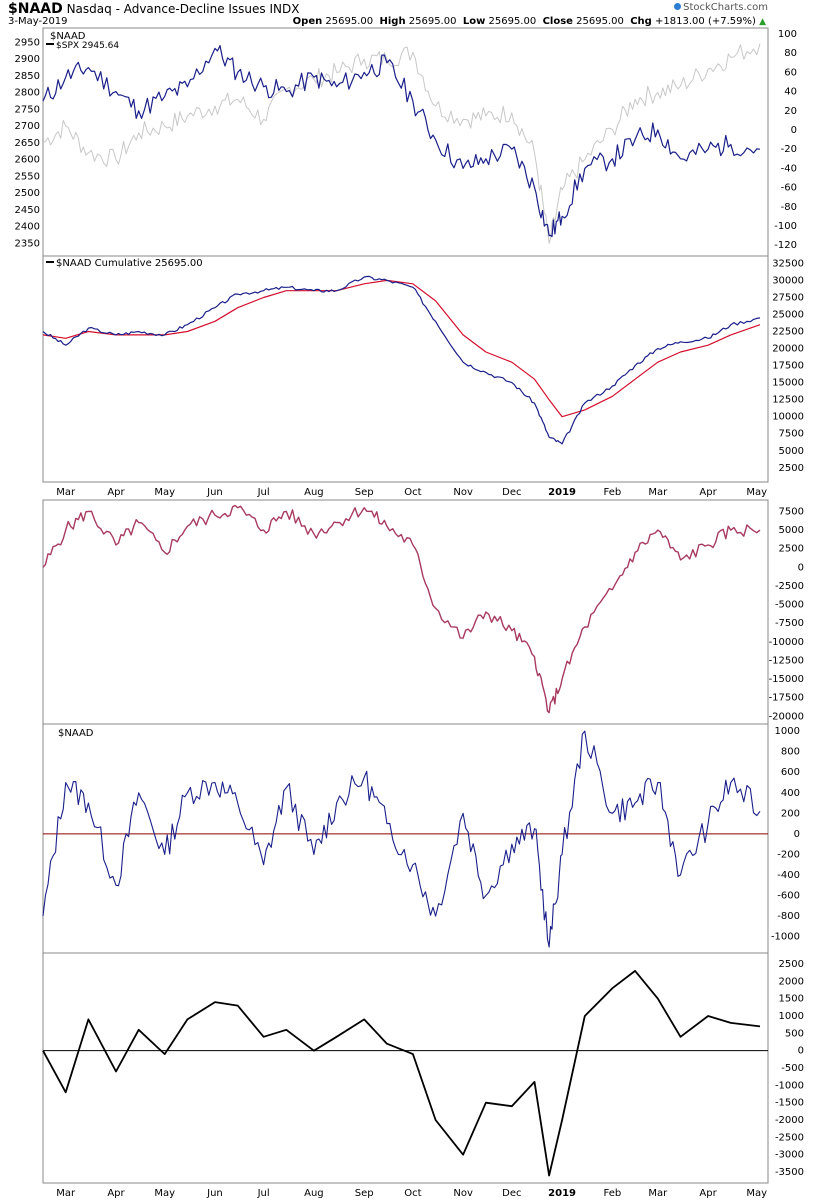  What do you see at coordinates (788, 366) in the screenshot?
I see `y-tick-right: 17500` at bounding box center [788, 366].